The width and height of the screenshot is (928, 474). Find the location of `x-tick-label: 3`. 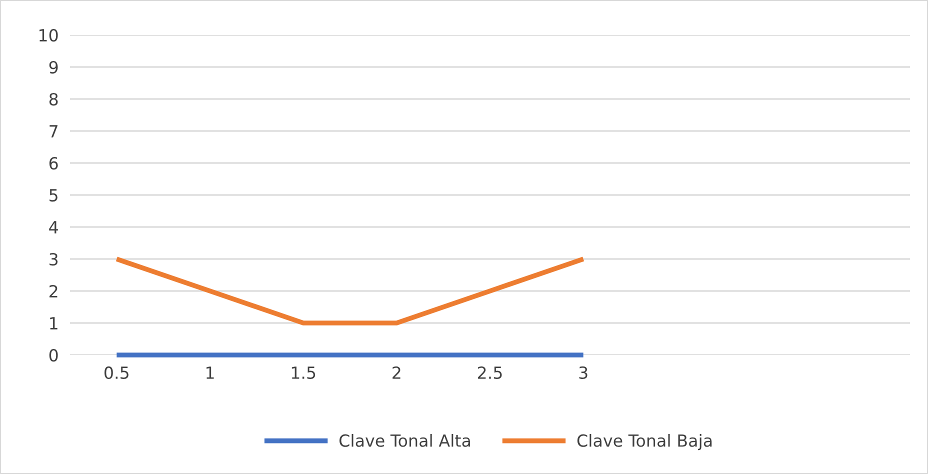

x-tick-label: 3 is located at coordinates (583, 373).